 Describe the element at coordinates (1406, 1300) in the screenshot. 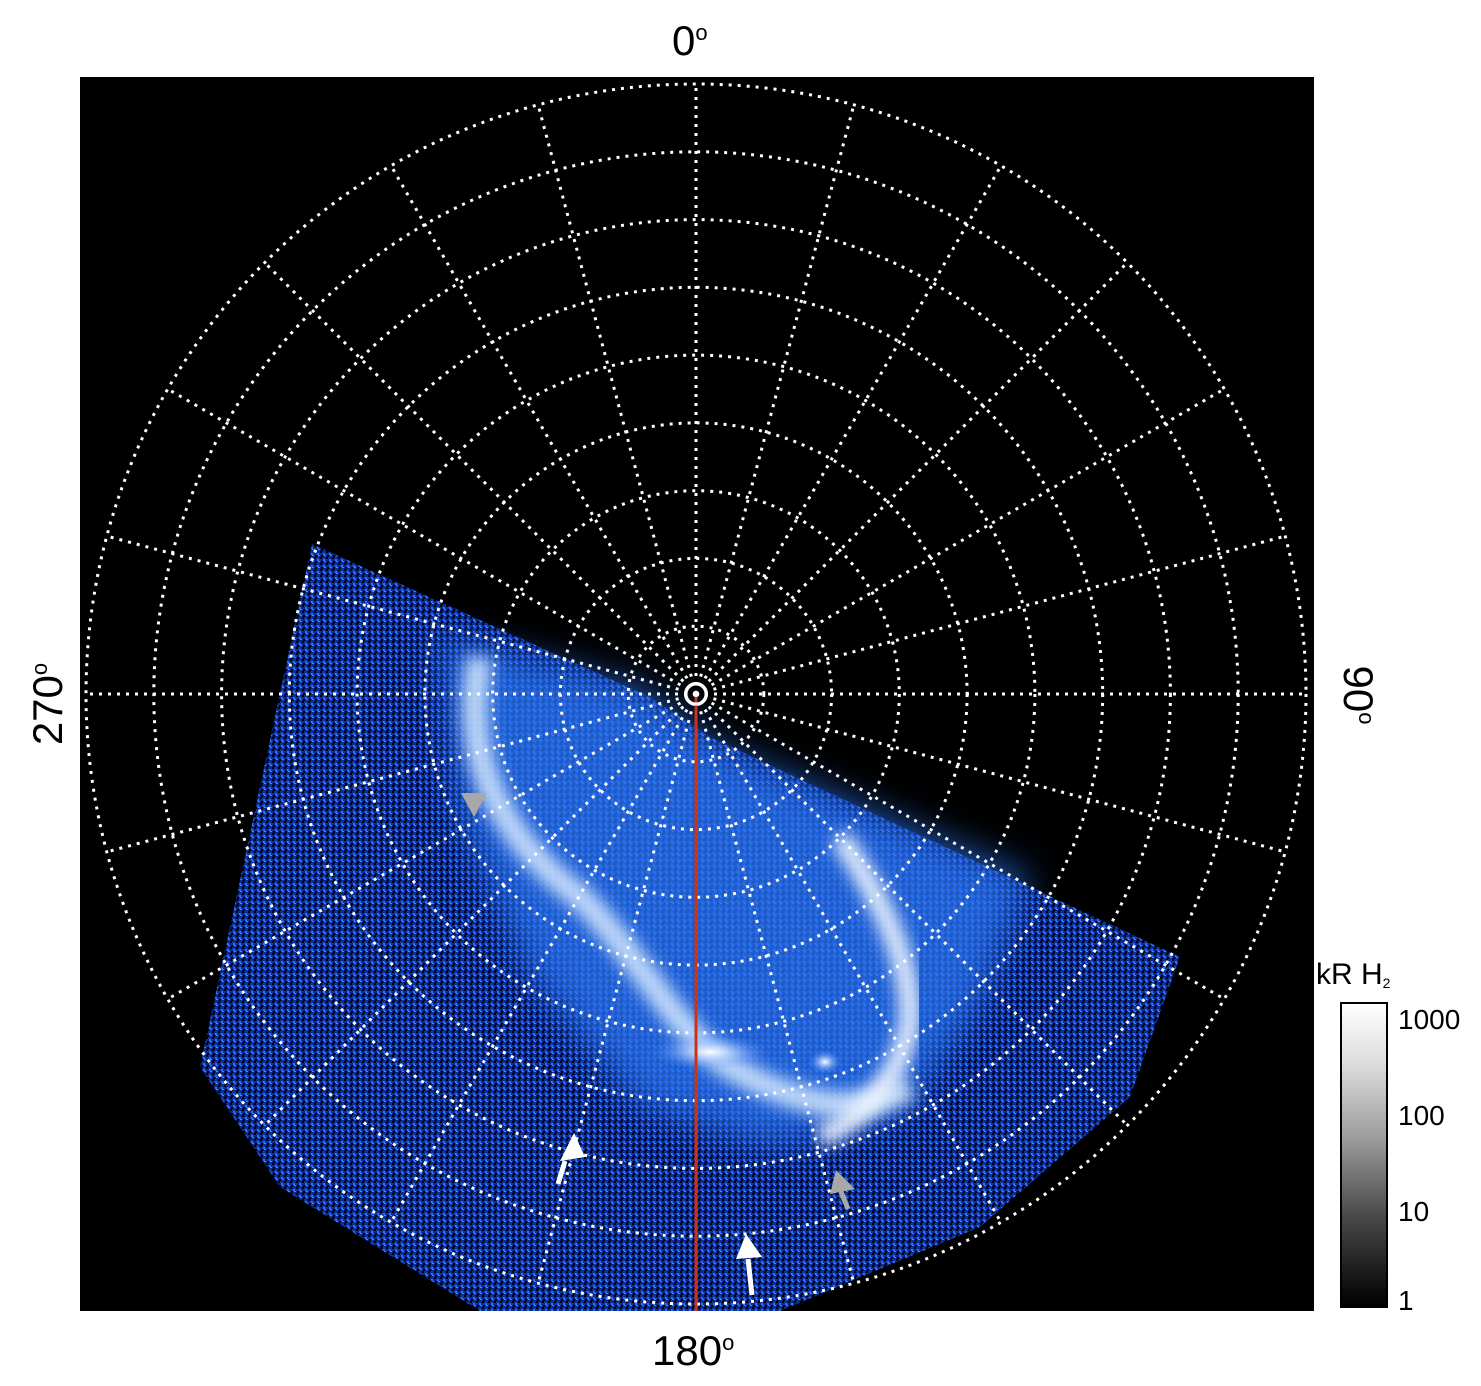

I see `colorbar-tick-label: 1` at that location.